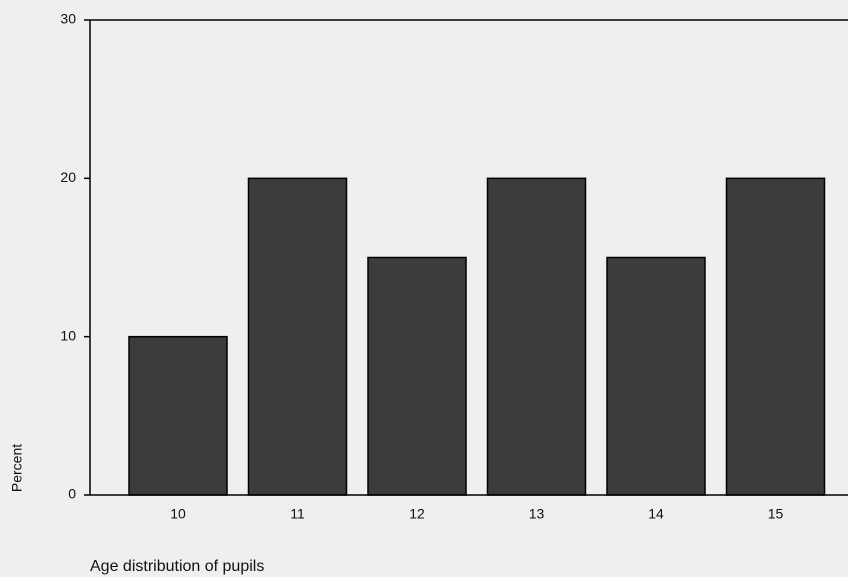 The image size is (848, 577). I want to click on y-tick-label: 10, so click(68, 335).